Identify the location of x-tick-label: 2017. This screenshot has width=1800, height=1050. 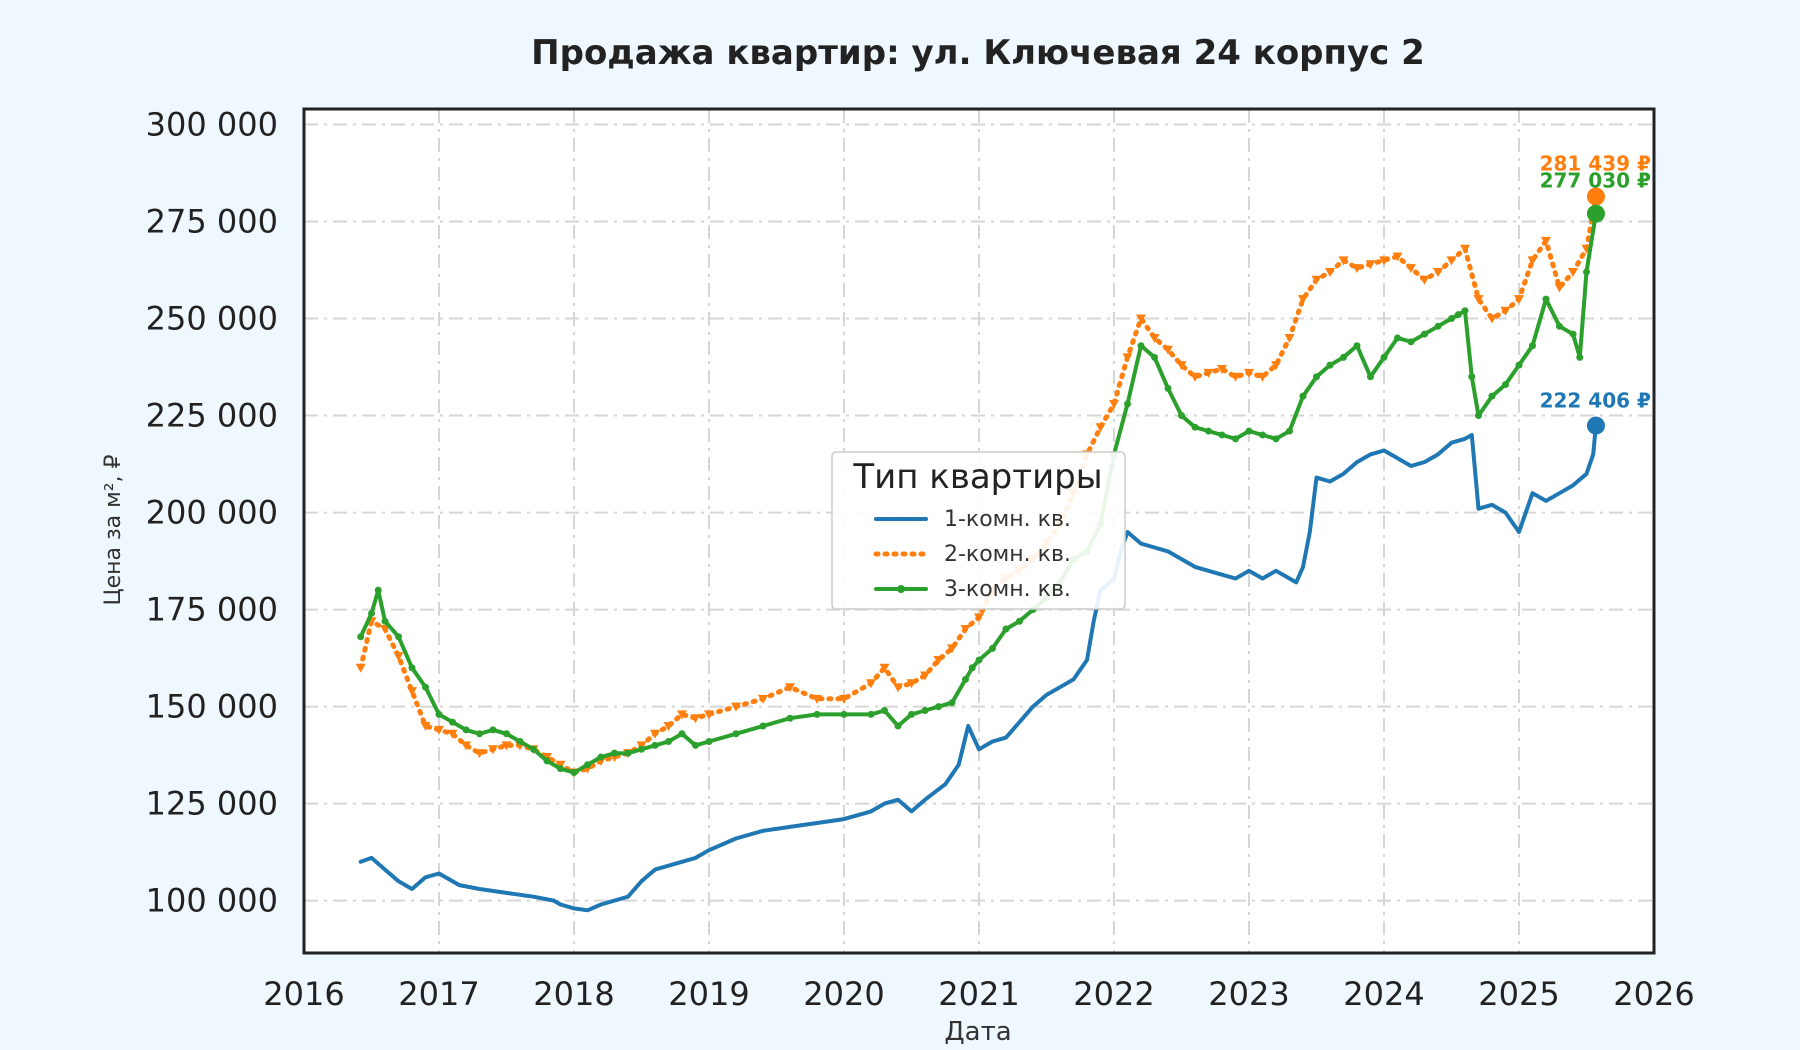
(438, 994).